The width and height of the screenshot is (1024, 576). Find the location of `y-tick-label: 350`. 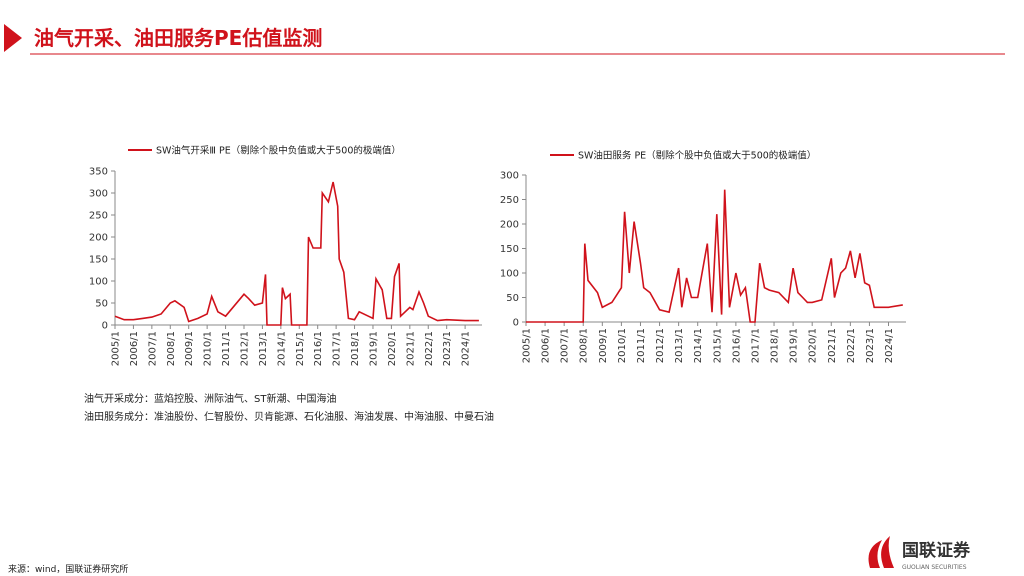

y-tick-label: 350 is located at coordinates (98, 172).